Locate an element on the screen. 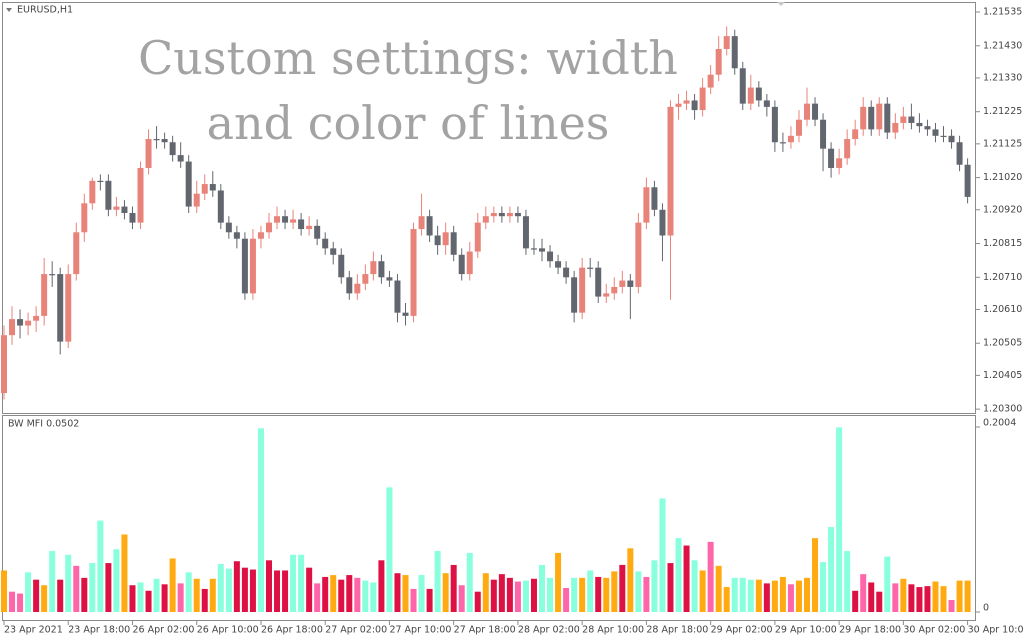  menu-arrow is located at coordinates (9, 10).